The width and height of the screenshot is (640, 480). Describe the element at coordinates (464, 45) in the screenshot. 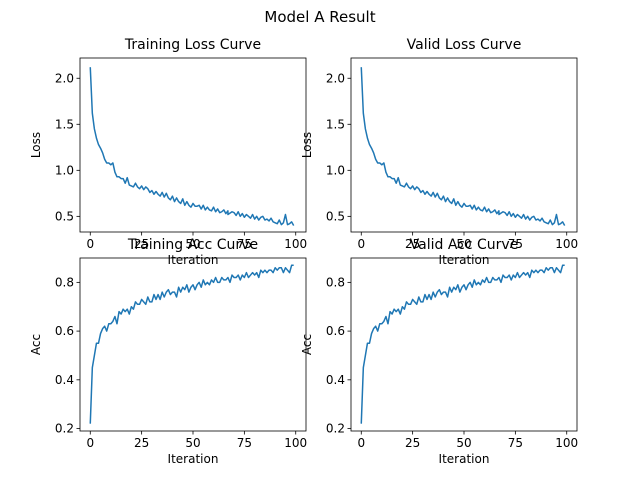

I see `subplot-title: Valid Loss Curve` at that location.